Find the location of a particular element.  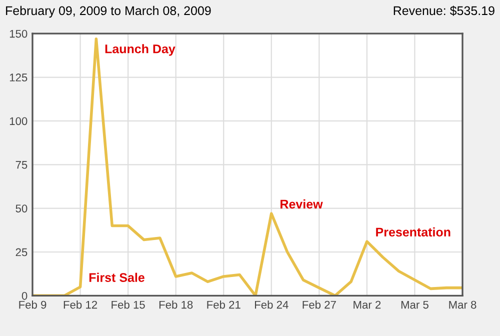

x-tick-label: Feb 21 is located at coordinates (223, 304).